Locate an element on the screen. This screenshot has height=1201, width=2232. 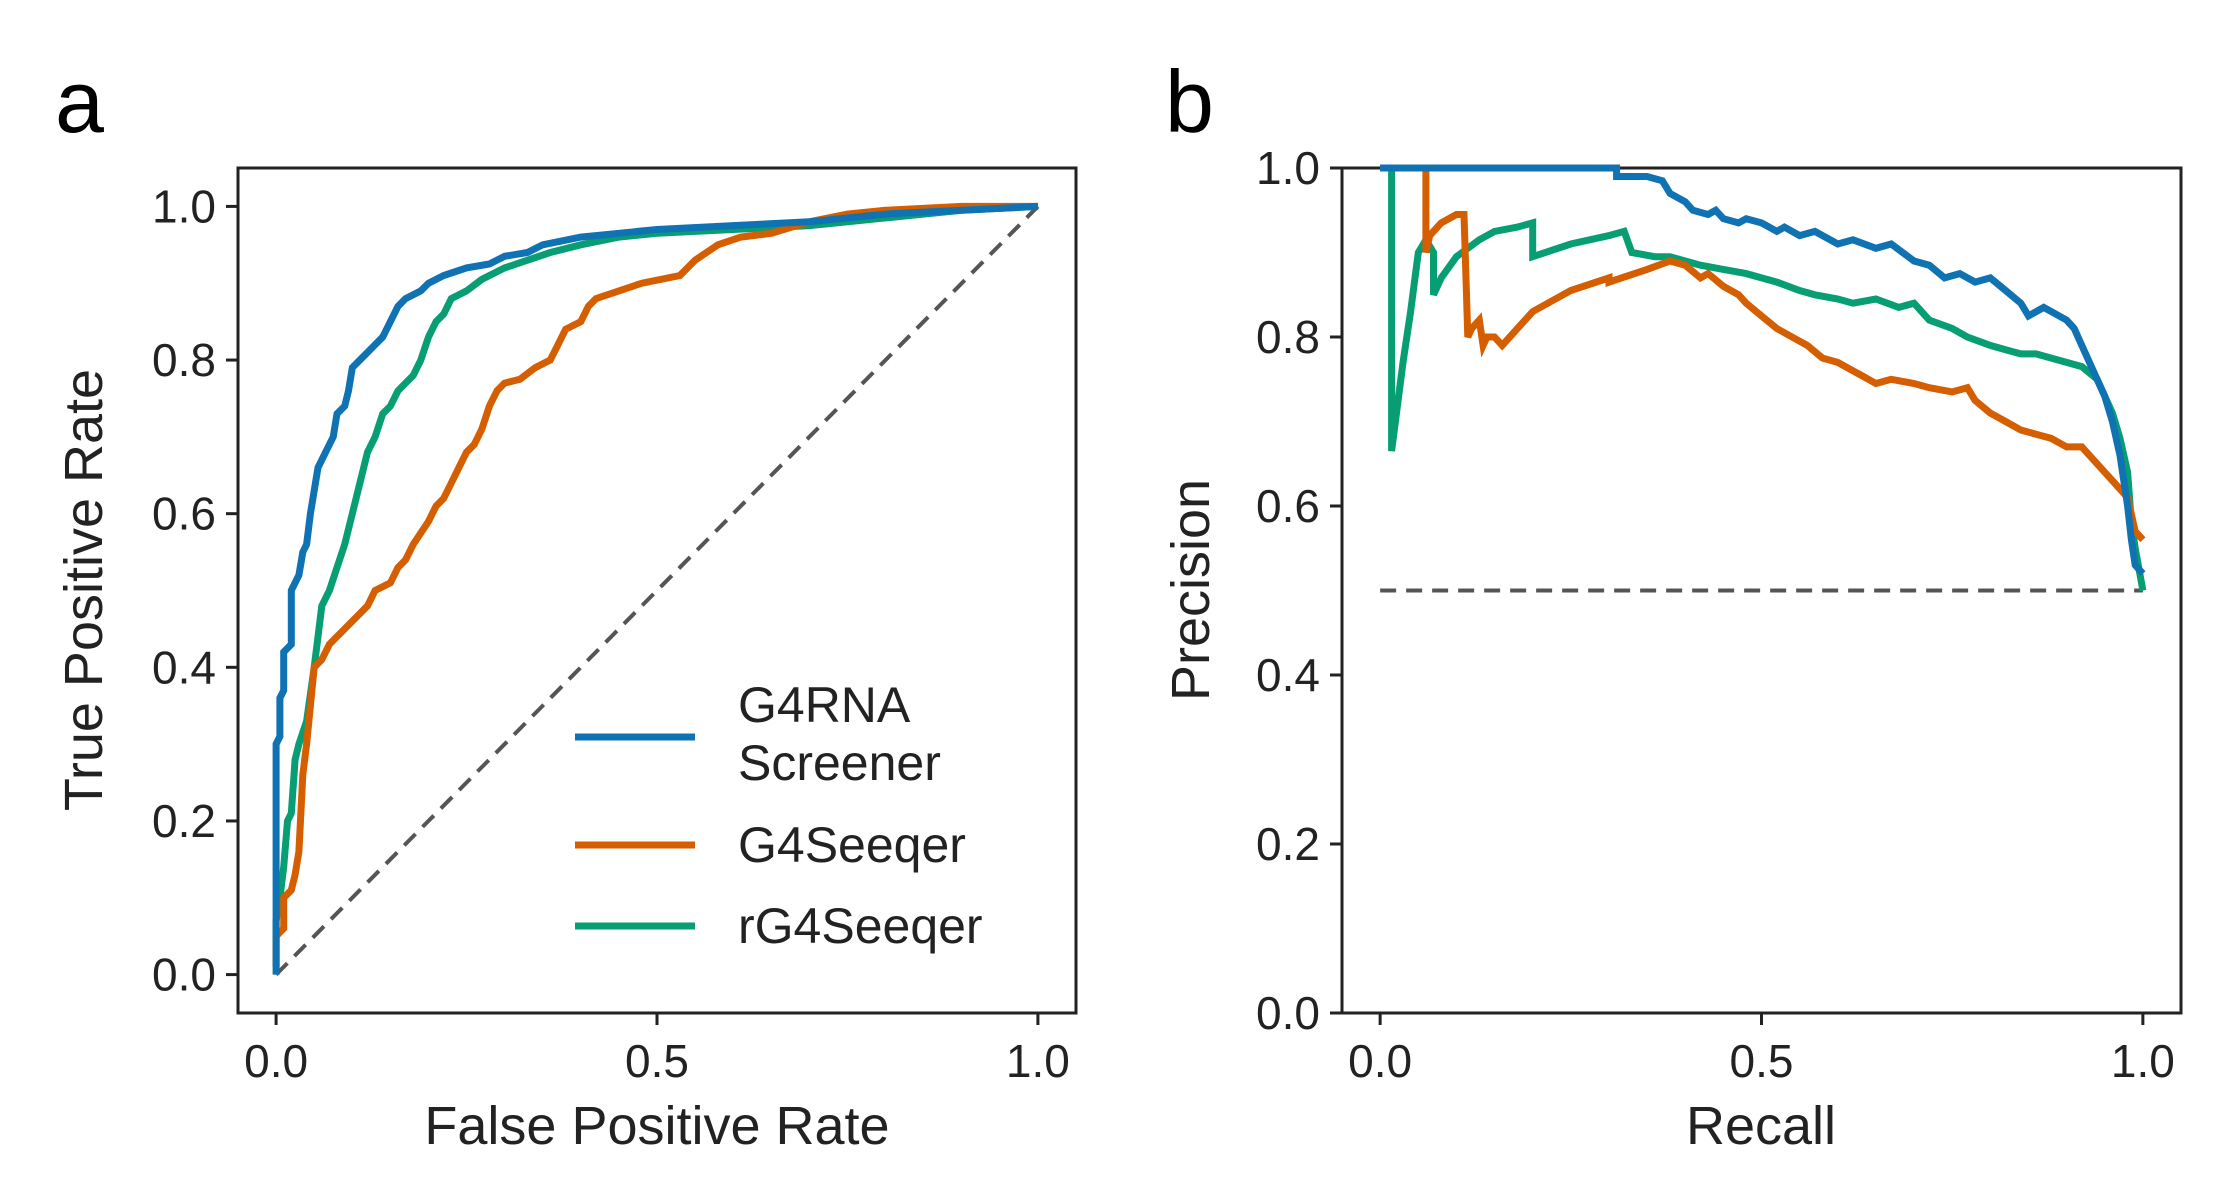
pr-y-tick-label: 0.0 is located at coordinates (1288, 1013).